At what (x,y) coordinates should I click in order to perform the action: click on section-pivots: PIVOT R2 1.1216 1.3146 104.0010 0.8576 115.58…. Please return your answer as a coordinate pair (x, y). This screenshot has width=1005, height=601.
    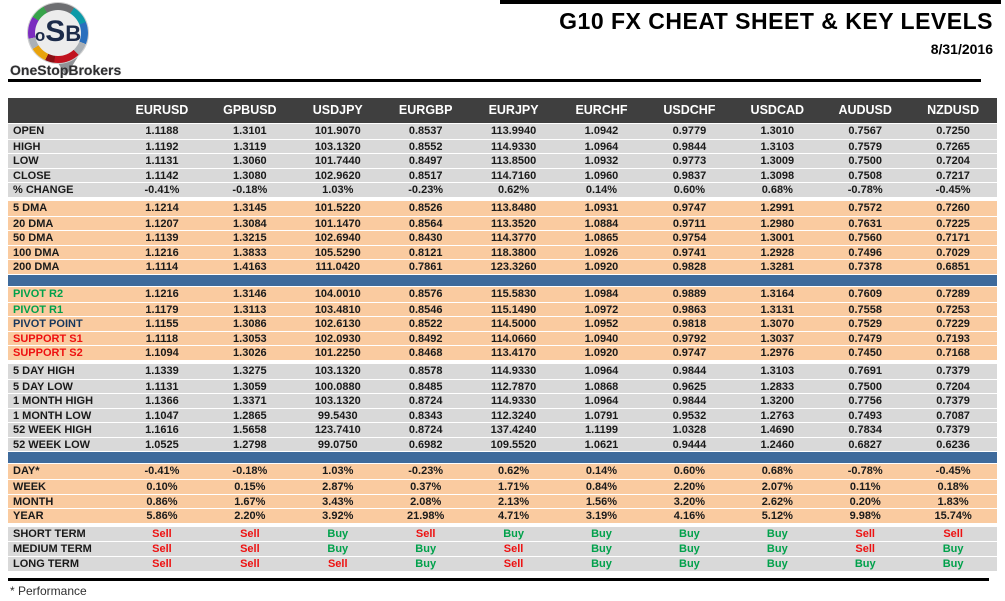
    Looking at the image, I should click on (502, 323).